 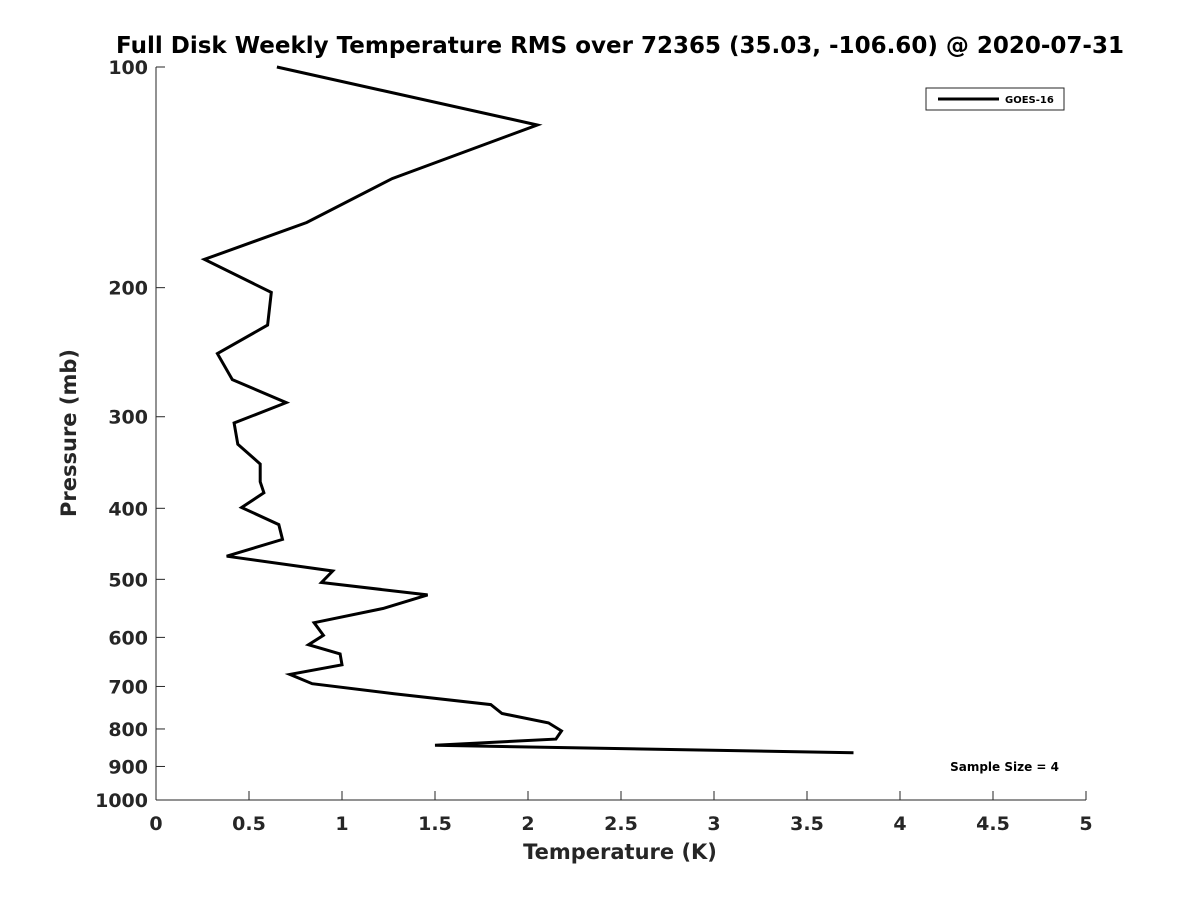 I want to click on x-tick-label: 5, so click(x=1085, y=824).